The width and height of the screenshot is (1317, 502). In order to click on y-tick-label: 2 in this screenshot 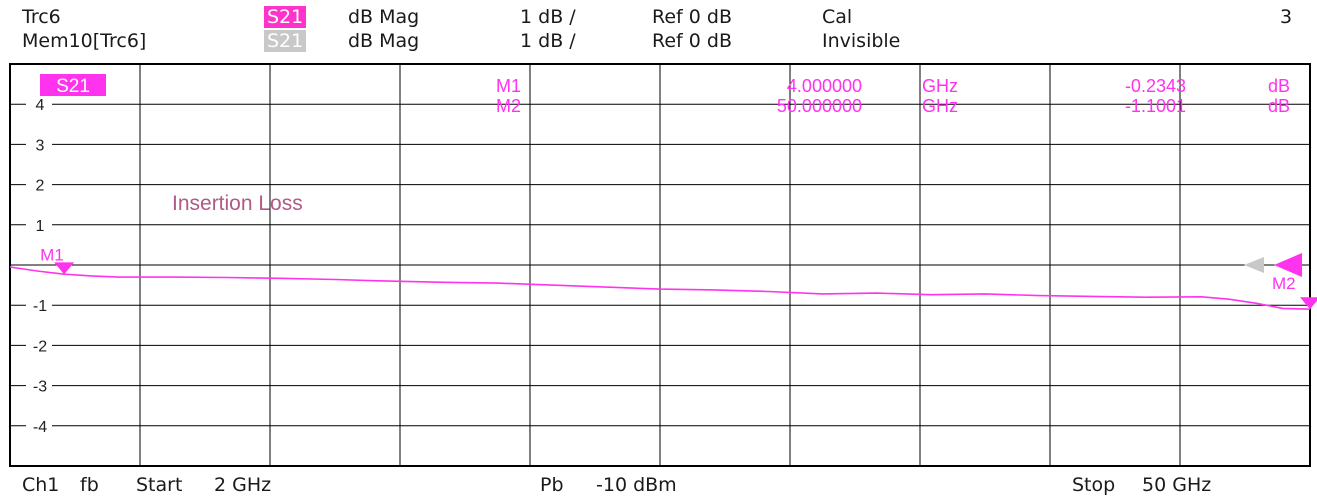, I will do `click(40, 186)`.